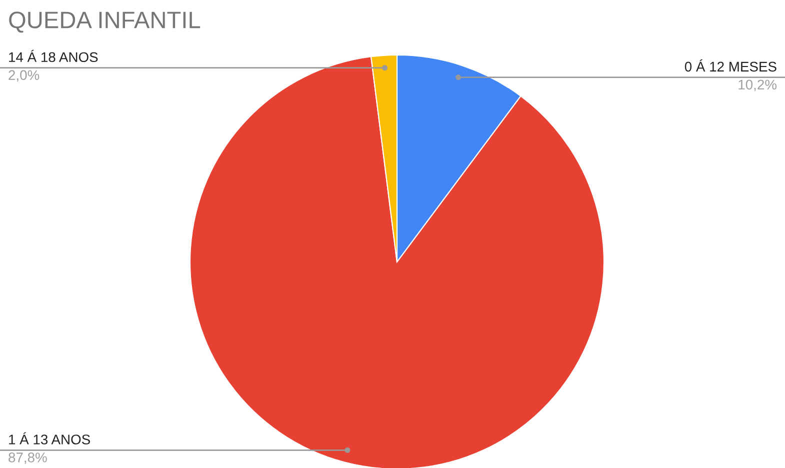 The image size is (785, 468). I want to click on data-label: 87,8%, so click(27, 458).